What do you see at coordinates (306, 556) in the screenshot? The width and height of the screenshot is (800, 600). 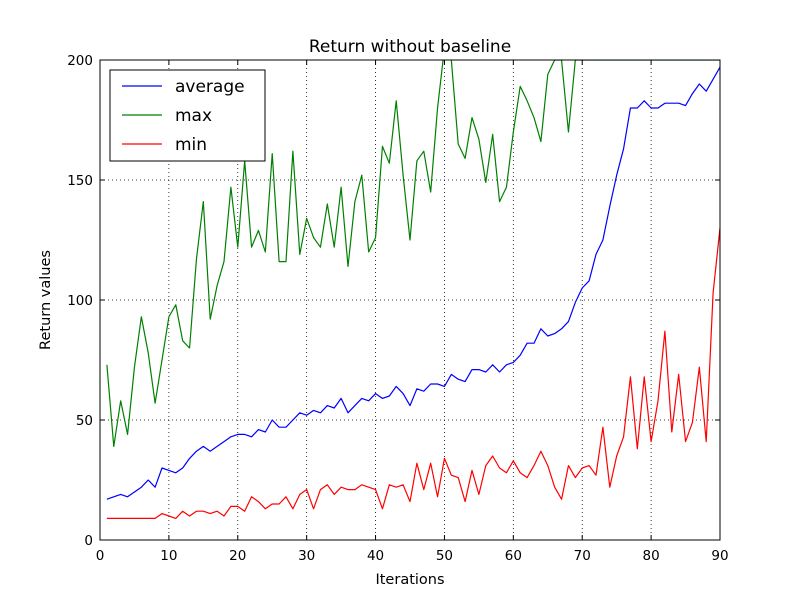 I see `x-tick-label: 30` at bounding box center [306, 556].